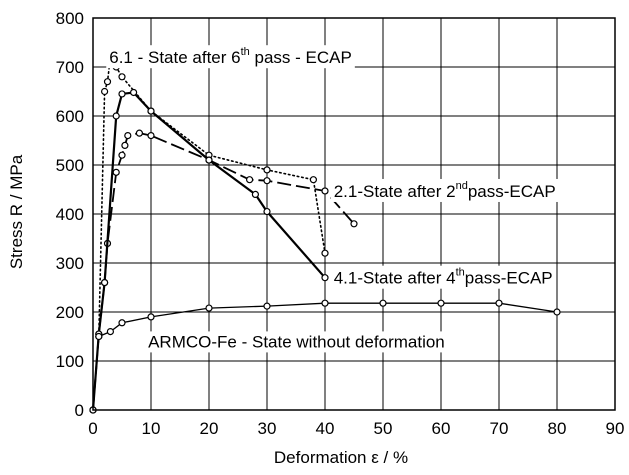 The width and height of the screenshot is (629, 475). I want to click on x-tick-label-9: 90, so click(615, 428).